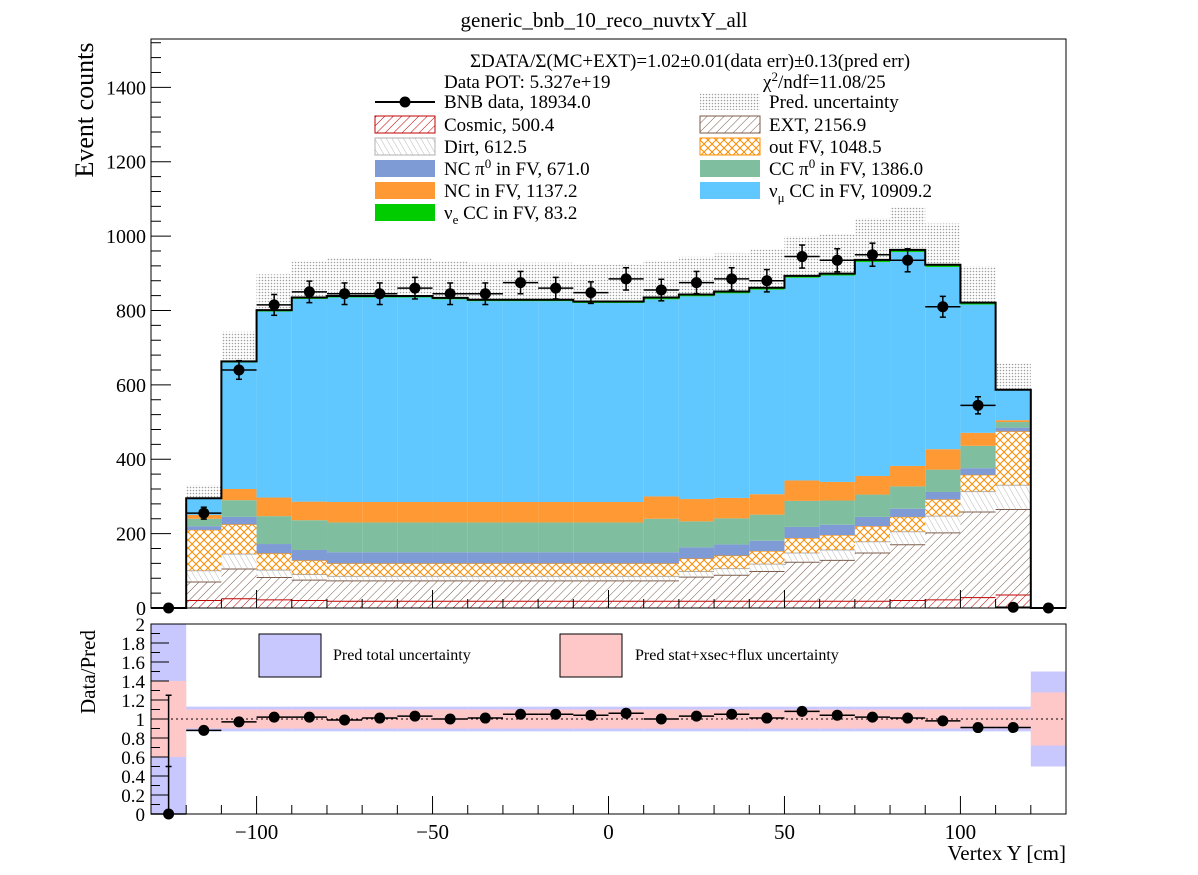 The width and height of the screenshot is (1198, 875). Describe the element at coordinates (141, 720) in the screenshot. I see `ratio-y-tick-label: 1` at that location.